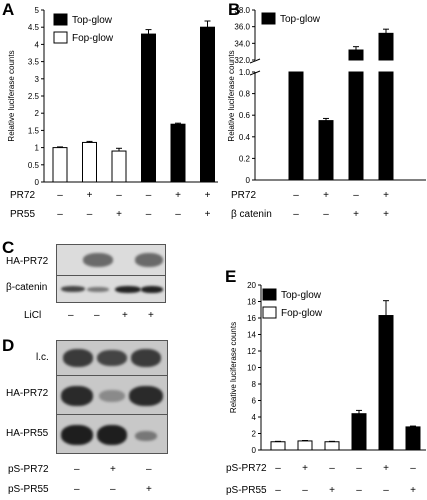  I want to click on legend-swatch-e, so click(269, 312).